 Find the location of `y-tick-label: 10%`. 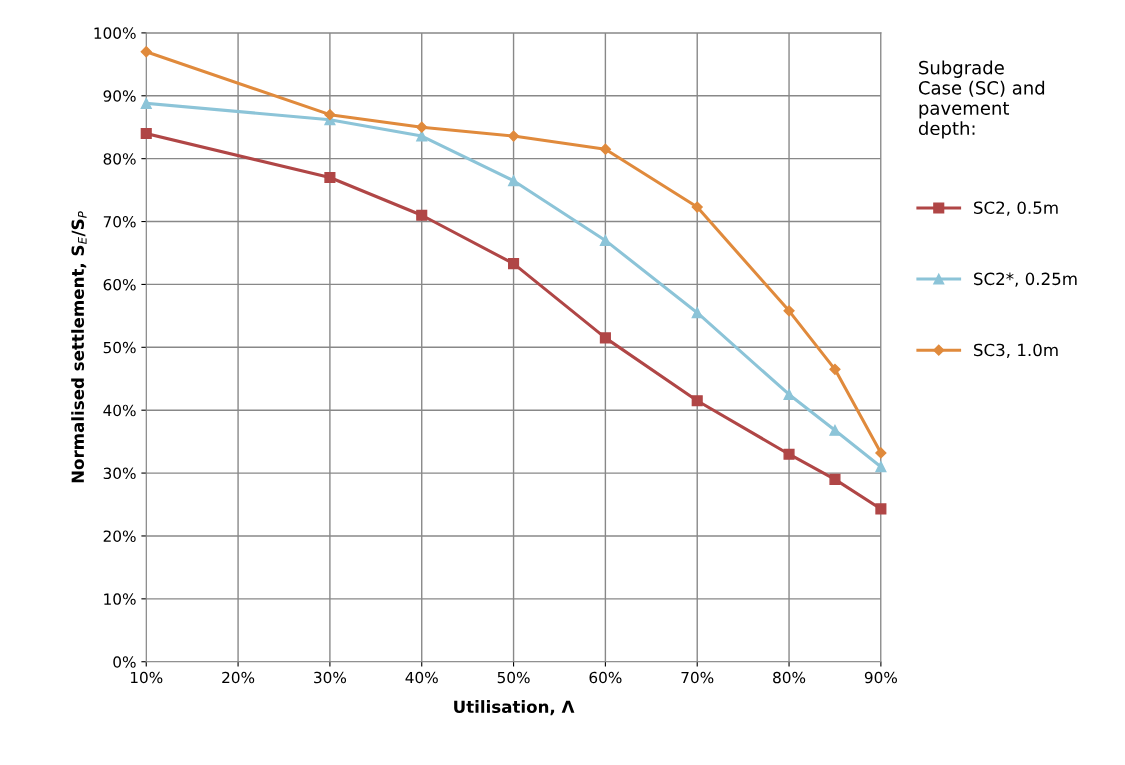

y-tick-label: 10% is located at coordinates (120, 599).